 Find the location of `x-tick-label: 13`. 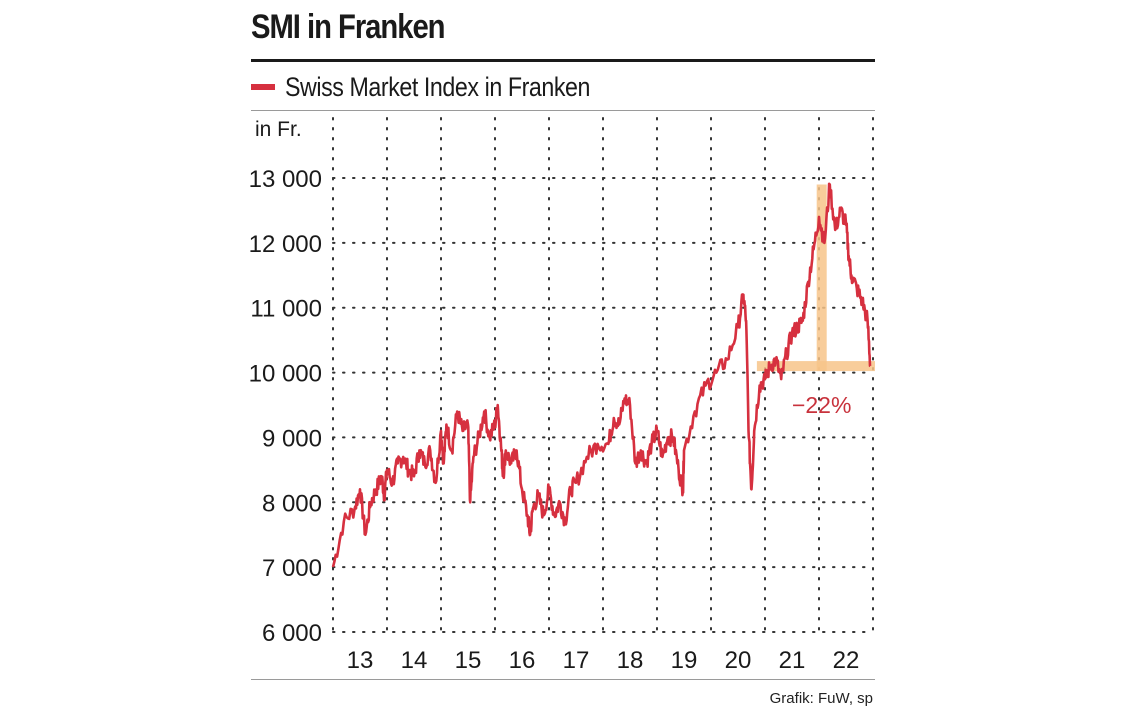

x-tick-label: 13 is located at coordinates (360, 660).